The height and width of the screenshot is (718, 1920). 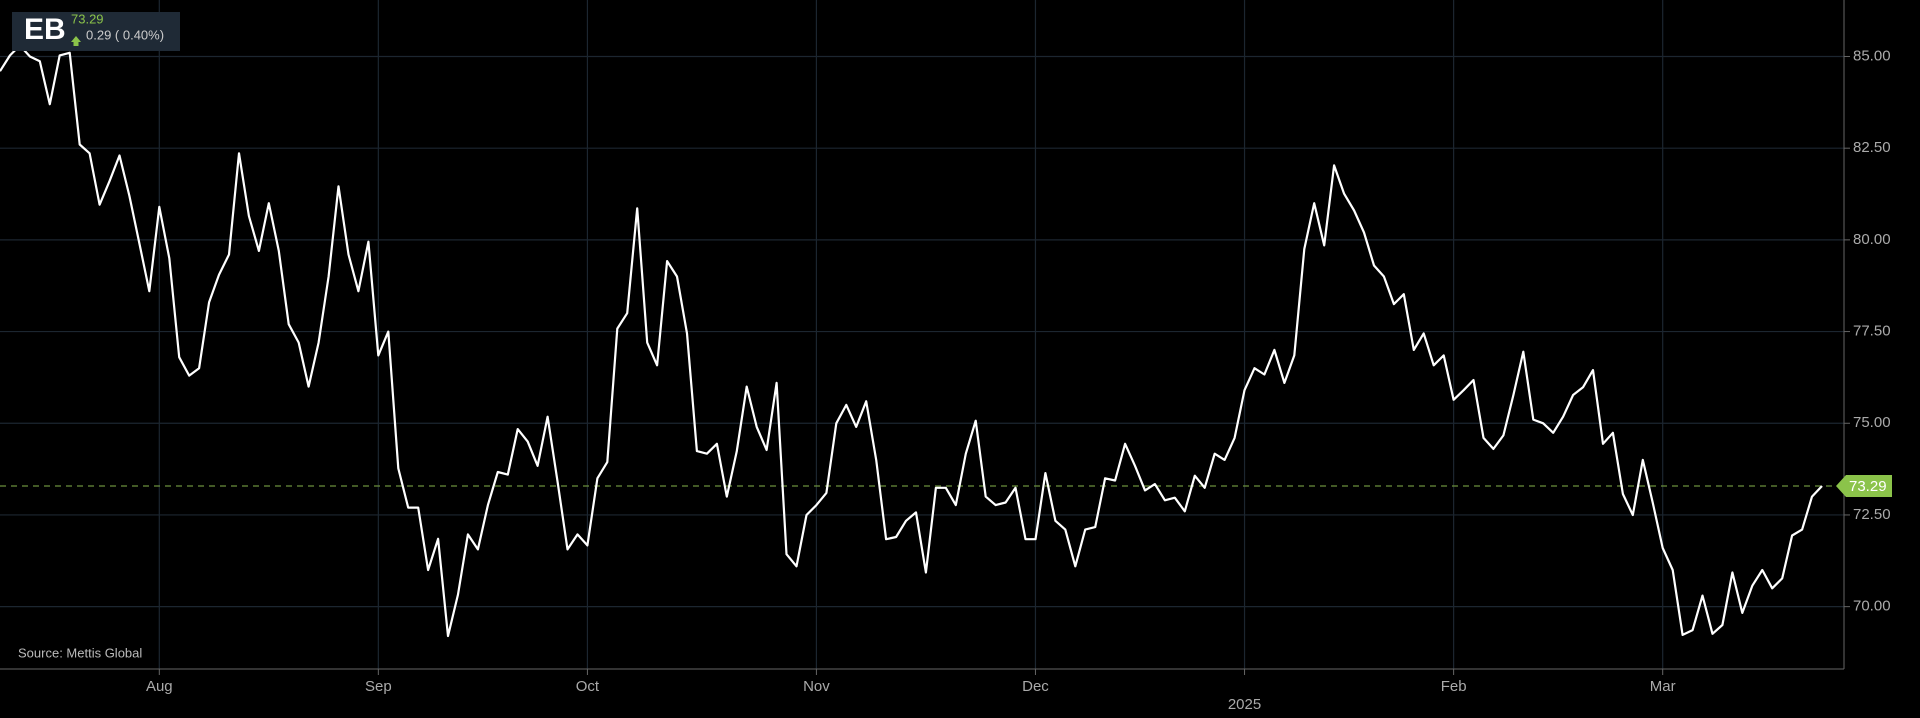 What do you see at coordinates (378, 686) in the screenshot?
I see `x-tick-label: Sep` at bounding box center [378, 686].